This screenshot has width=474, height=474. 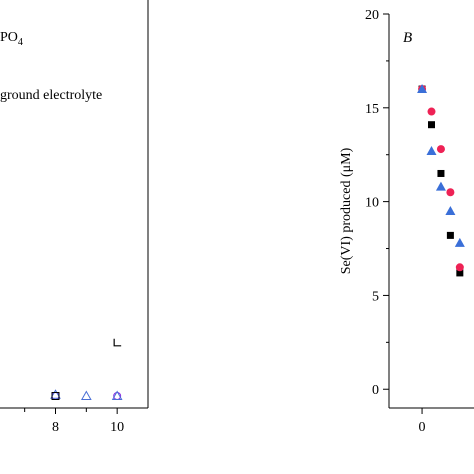 What do you see at coordinates (375, 296) in the screenshot?
I see `panel-b-y-tick-label: 5` at bounding box center [375, 296].